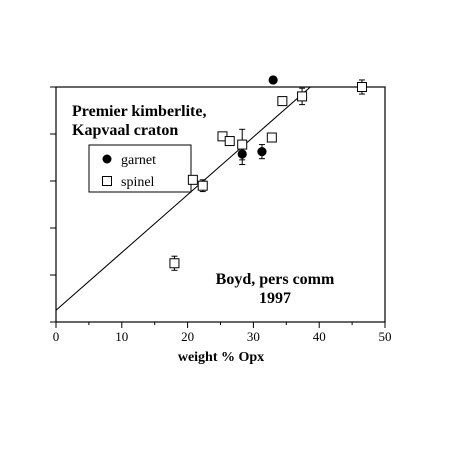 The image size is (450, 450). Describe the element at coordinates (56, 336) in the screenshot. I see `x-tick-label-0: 0` at that location.